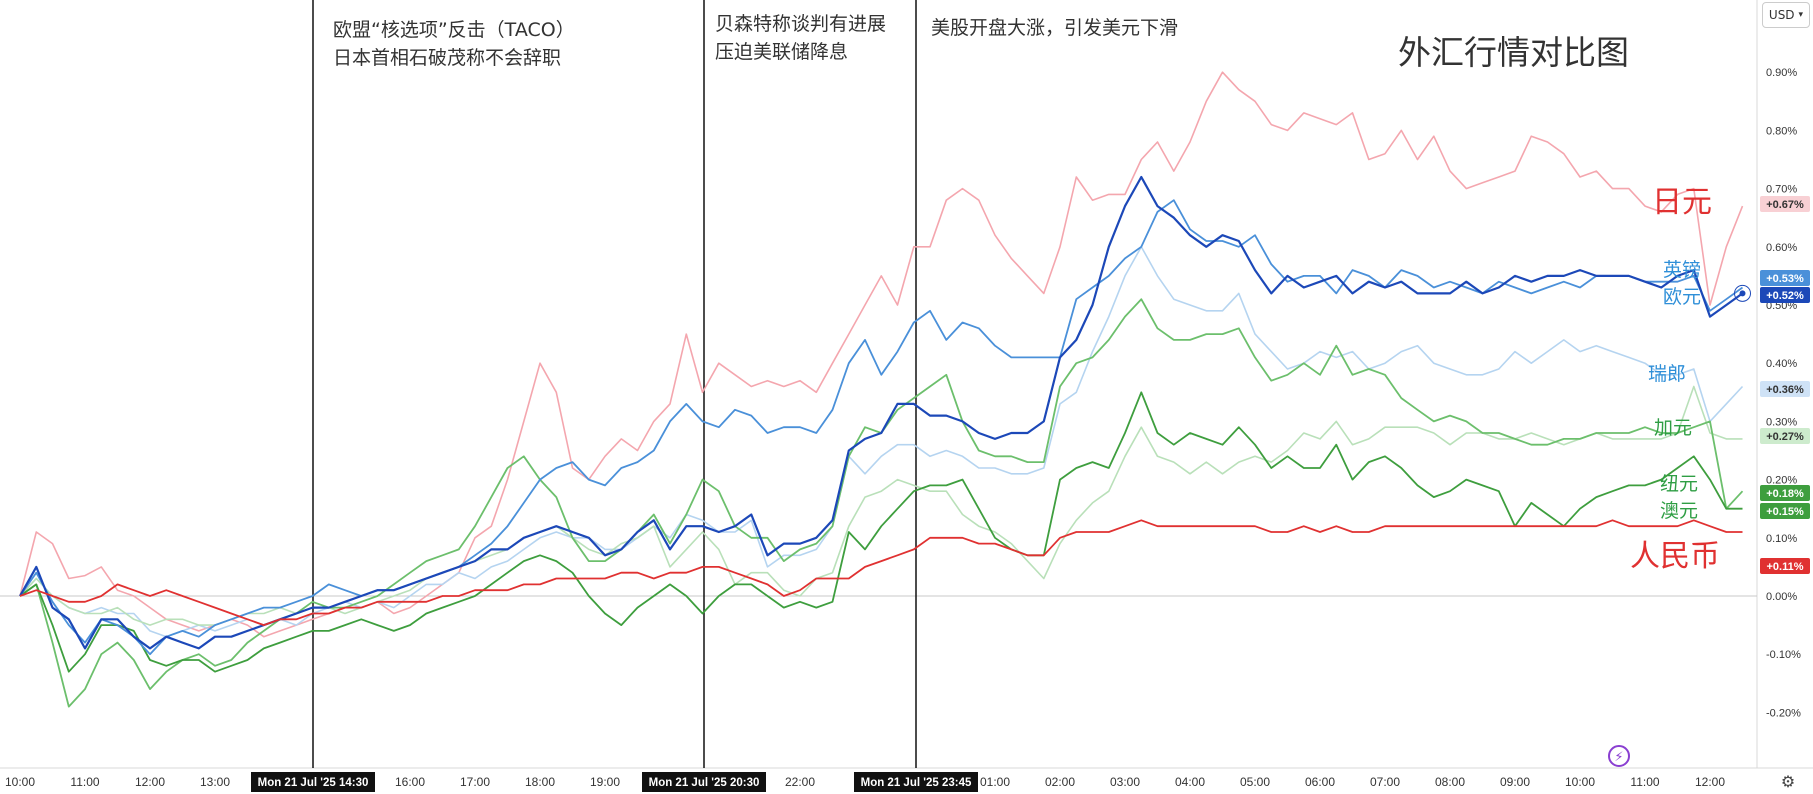 This screenshot has height=794, width=1813. What do you see at coordinates (605, 782) in the screenshot?
I see `x-tick-label: 19:00` at bounding box center [605, 782].